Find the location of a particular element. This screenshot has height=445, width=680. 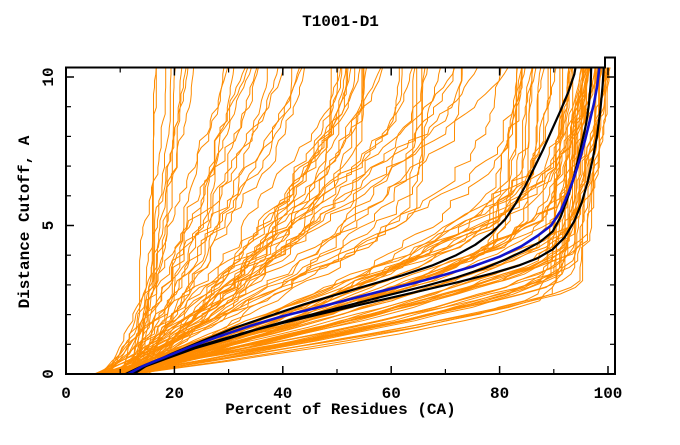

y-axis-label: Distance Cutoff, A is located at coordinates (25, 222).